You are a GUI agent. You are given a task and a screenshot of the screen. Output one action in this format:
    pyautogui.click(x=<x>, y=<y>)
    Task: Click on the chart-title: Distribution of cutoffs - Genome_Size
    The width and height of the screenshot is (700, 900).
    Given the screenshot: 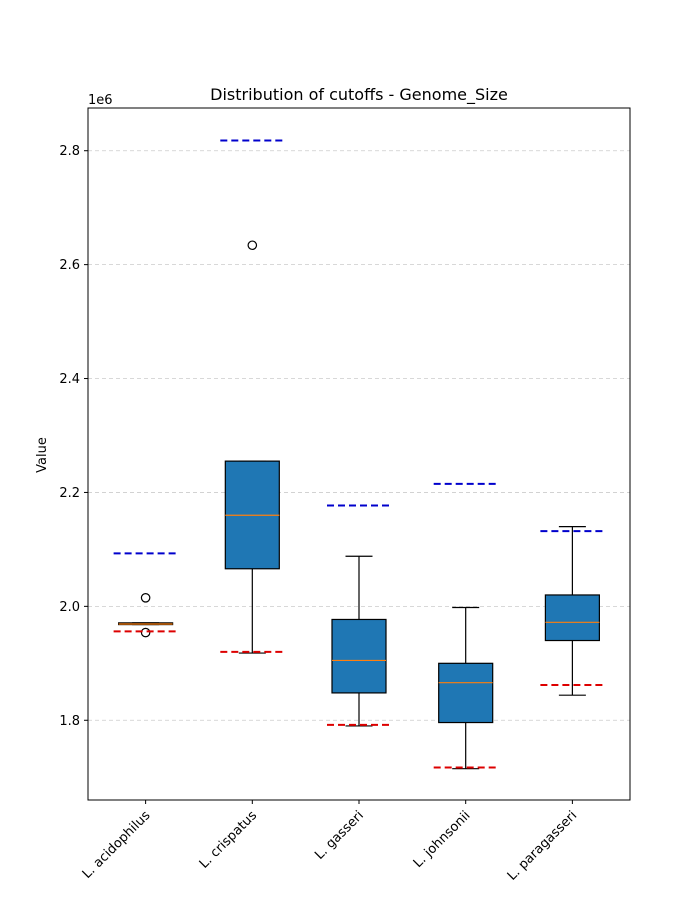 What is the action you would take?
    pyautogui.click(x=359, y=95)
    